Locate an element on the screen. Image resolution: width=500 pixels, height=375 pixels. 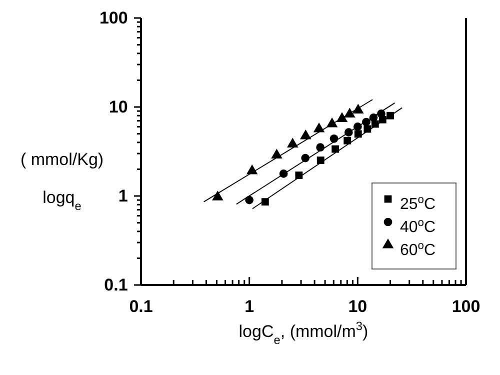
x-tick-label: 10 is located at coordinates (358, 306).